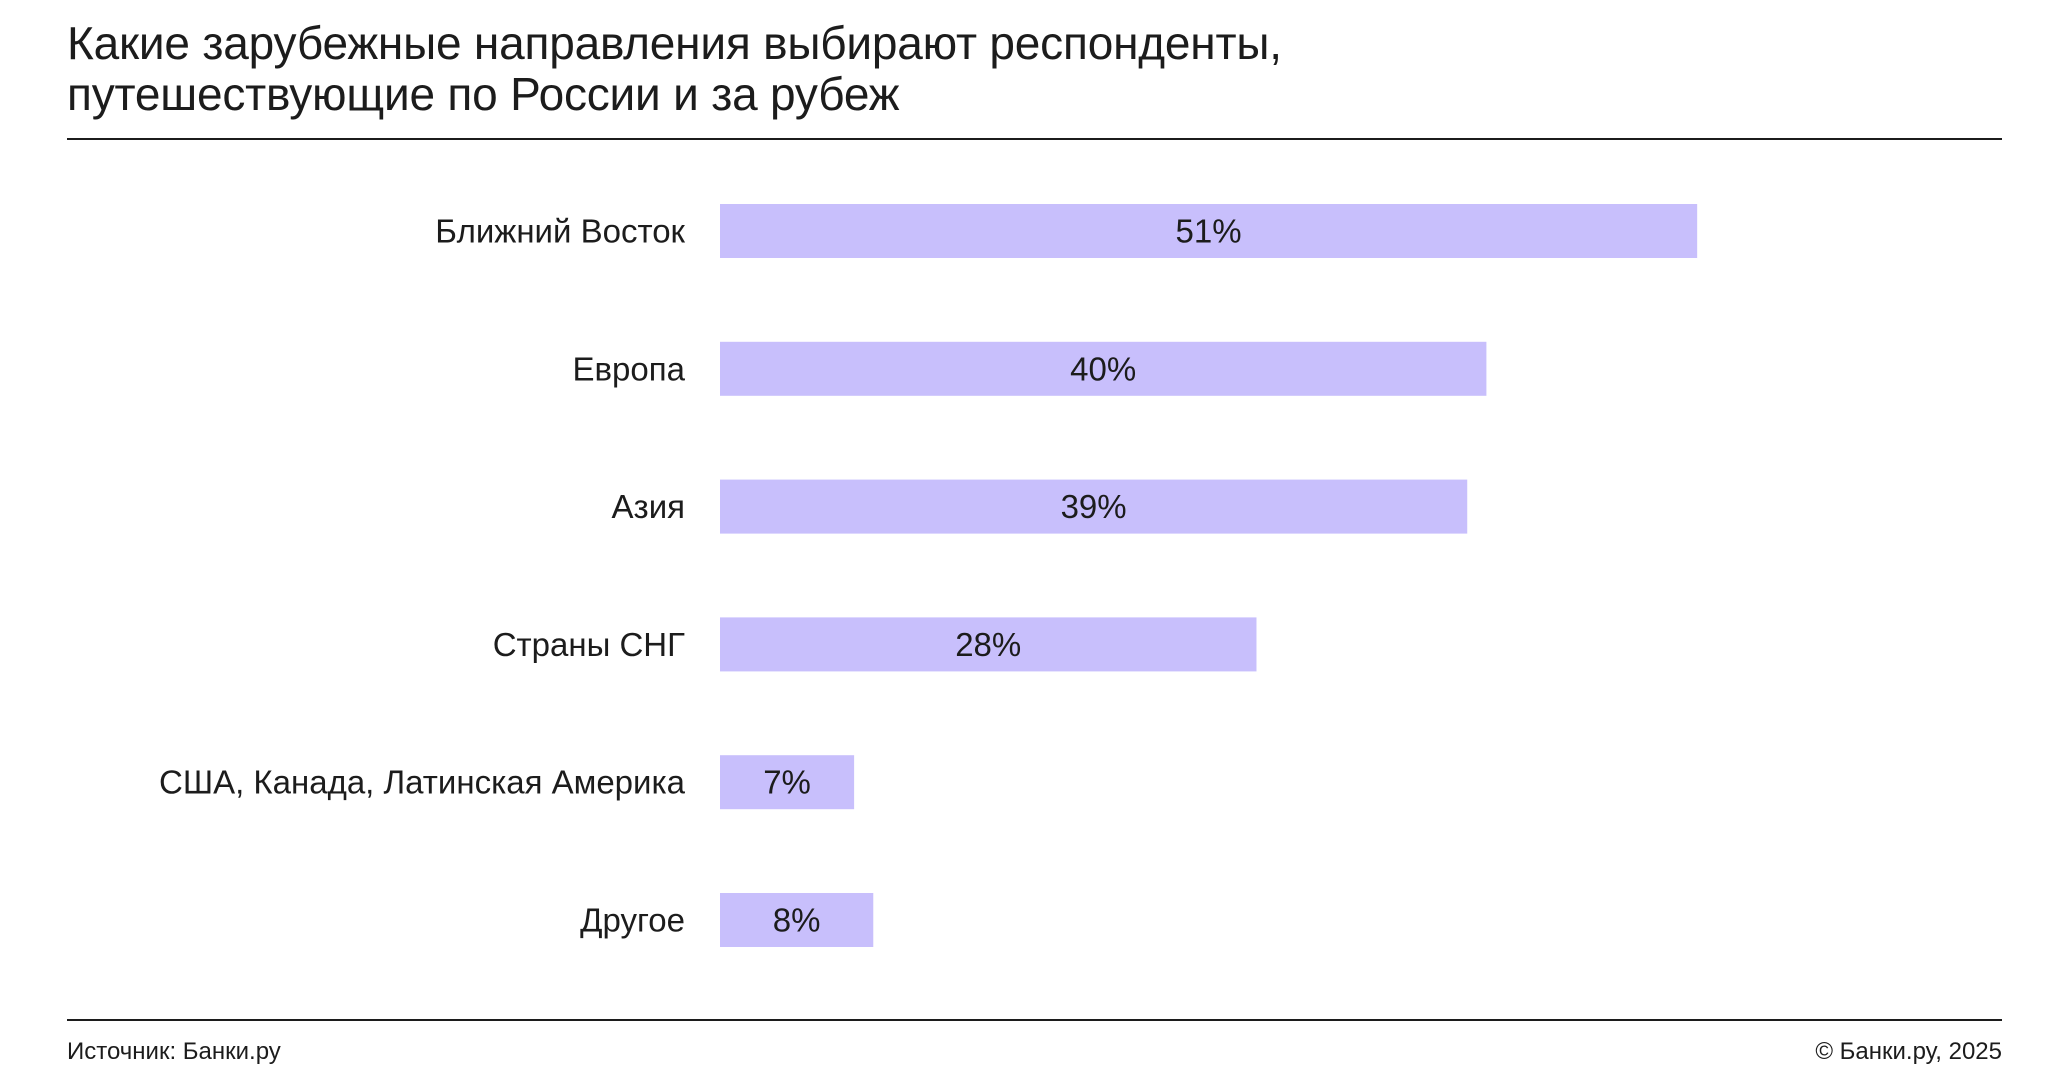 The height and width of the screenshot is (1083, 2049). I want to click on value-label: 39%, so click(1094, 506).